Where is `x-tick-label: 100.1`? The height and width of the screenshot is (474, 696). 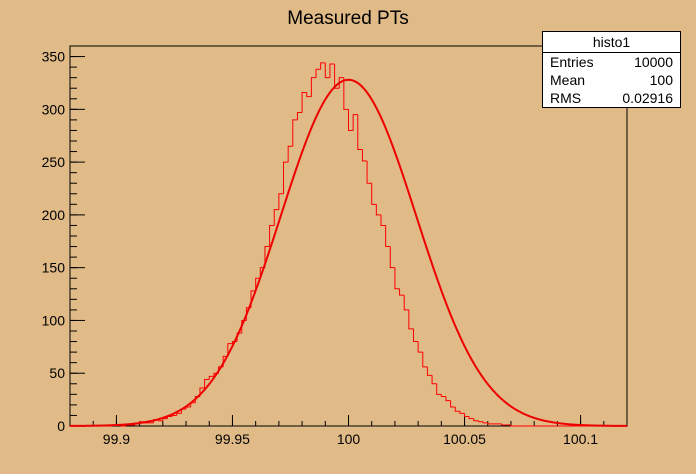
x-tick-label: 100.1 is located at coordinates (580, 439).